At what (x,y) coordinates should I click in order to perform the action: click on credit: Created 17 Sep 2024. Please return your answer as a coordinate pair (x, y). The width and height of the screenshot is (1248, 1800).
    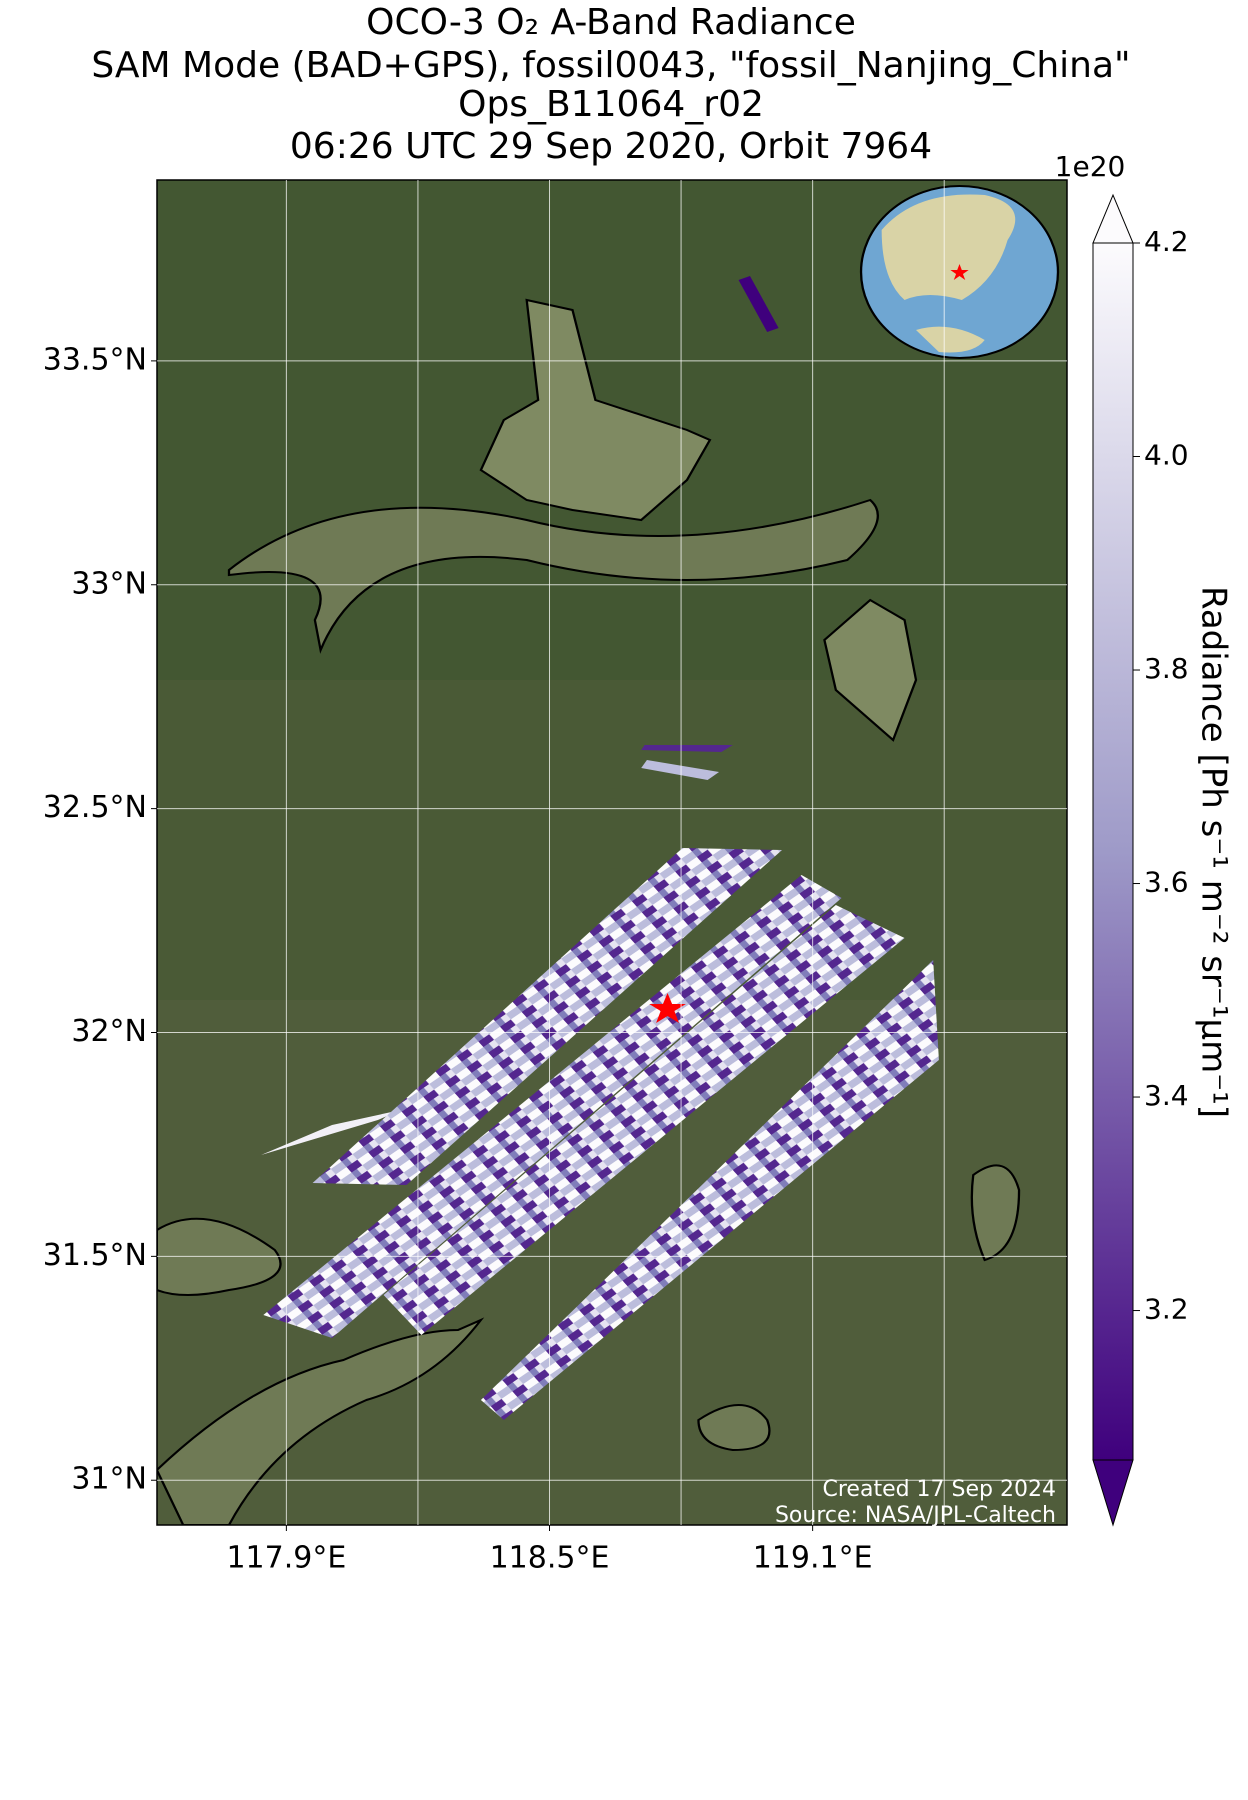
    Looking at the image, I should click on (940, 1489).